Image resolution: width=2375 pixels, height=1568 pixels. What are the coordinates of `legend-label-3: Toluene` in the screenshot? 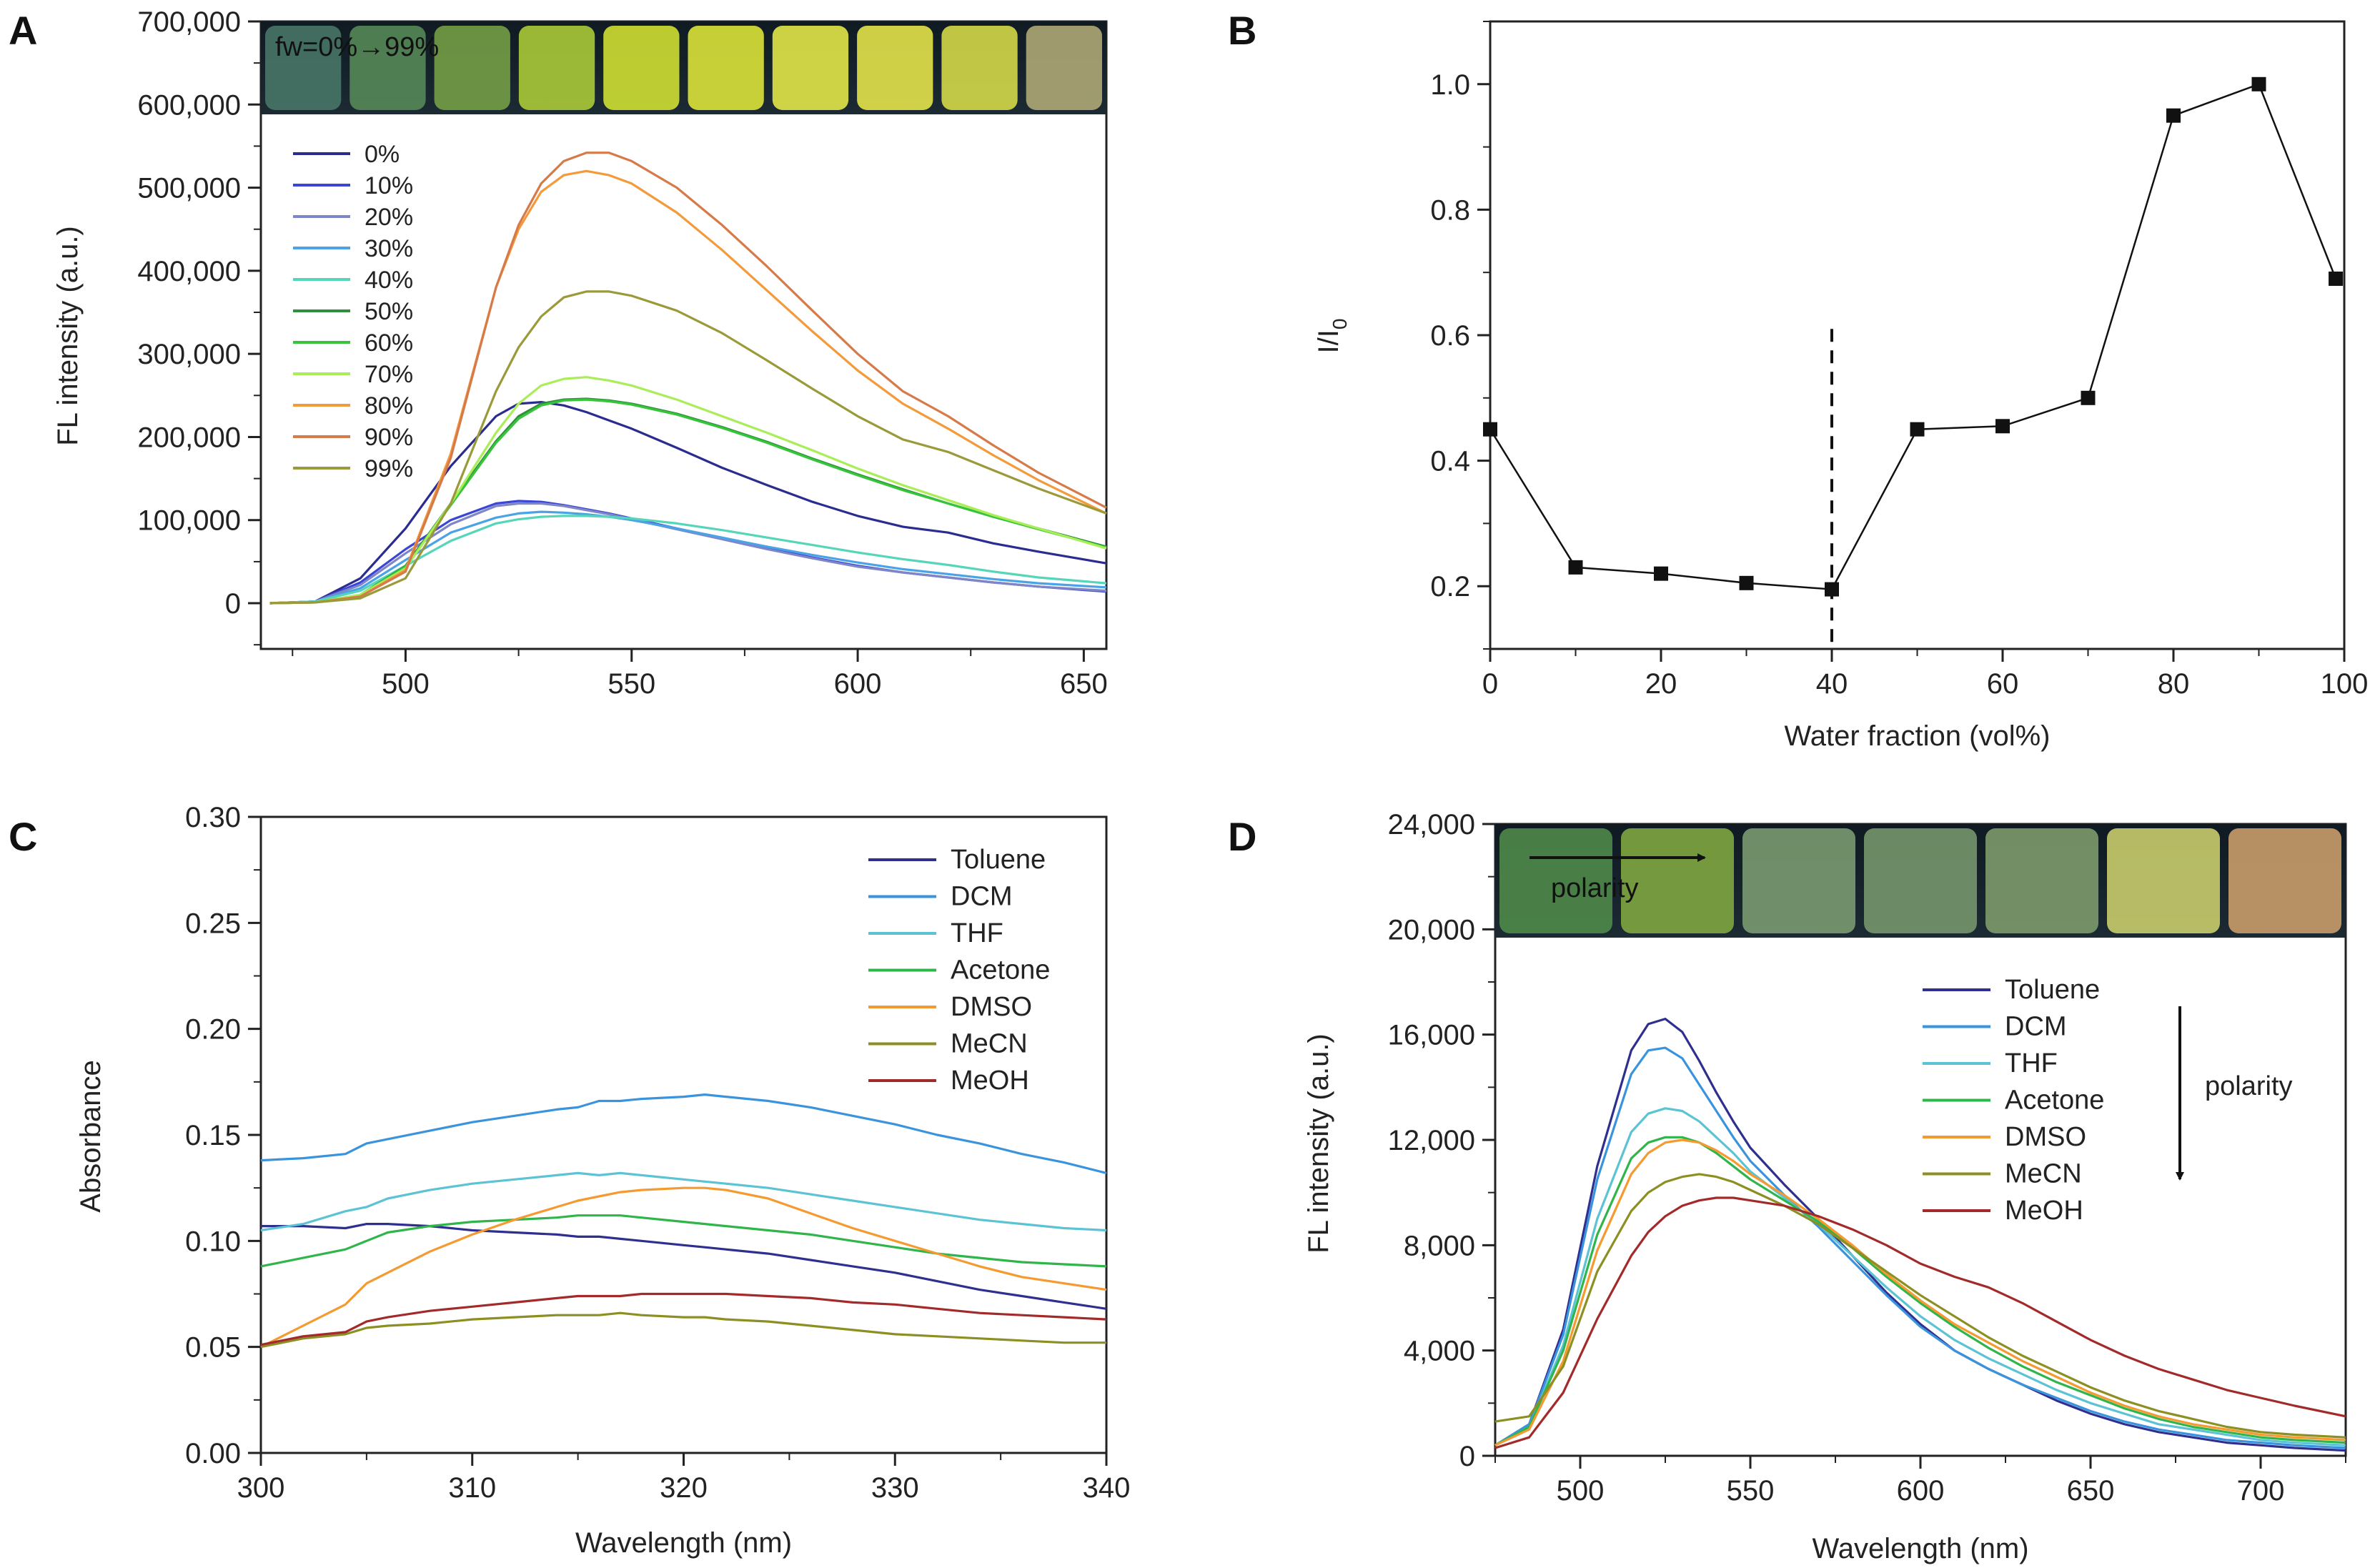 It's located at (2052, 990).